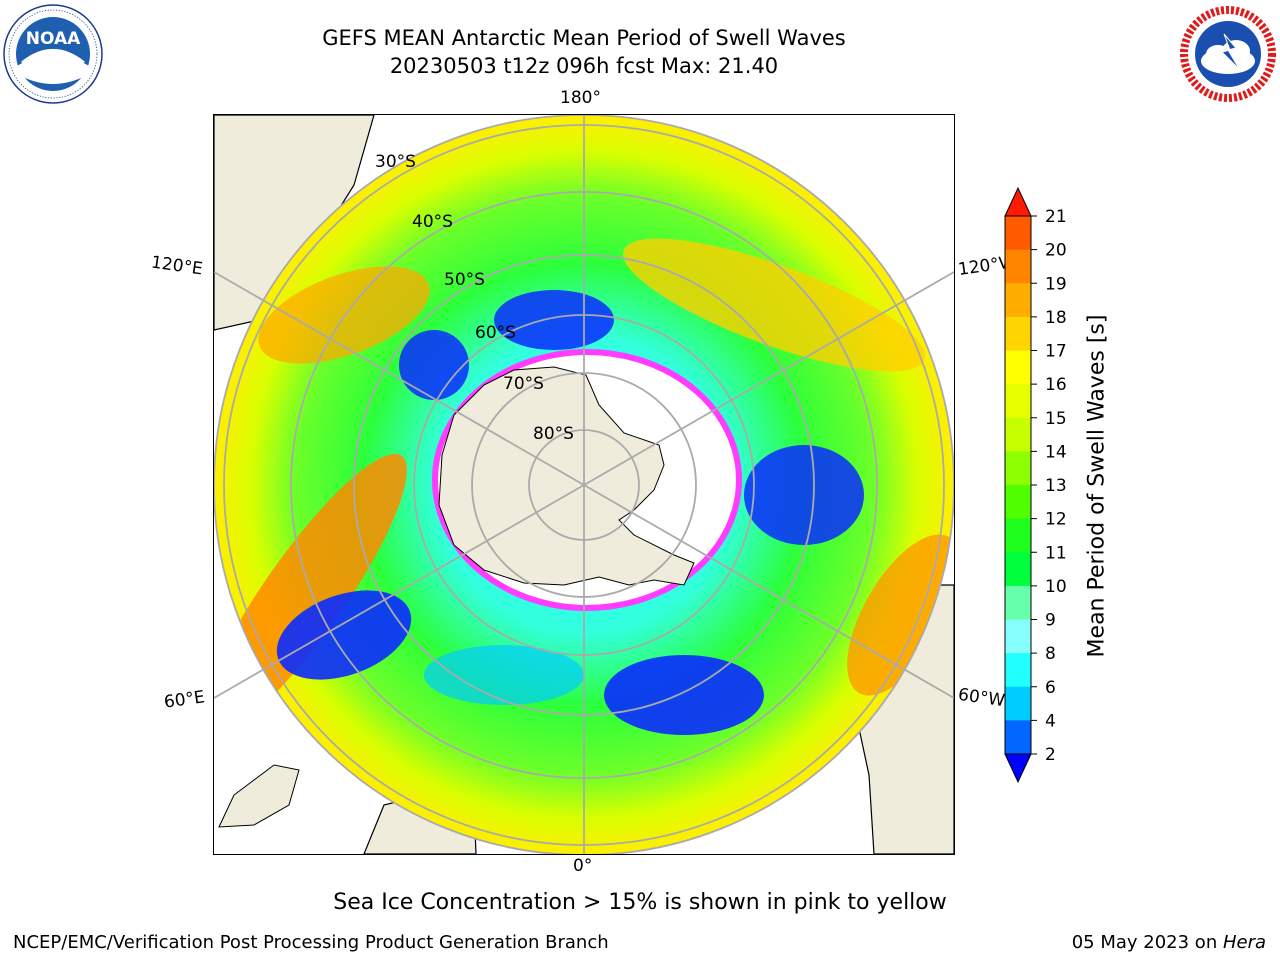 This screenshot has width=1280, height=960. What do you see at coordinates (1056, 284) in the screenshot?
I see `colorbar-tick-label: 19` at bounding box center [1056, 284].